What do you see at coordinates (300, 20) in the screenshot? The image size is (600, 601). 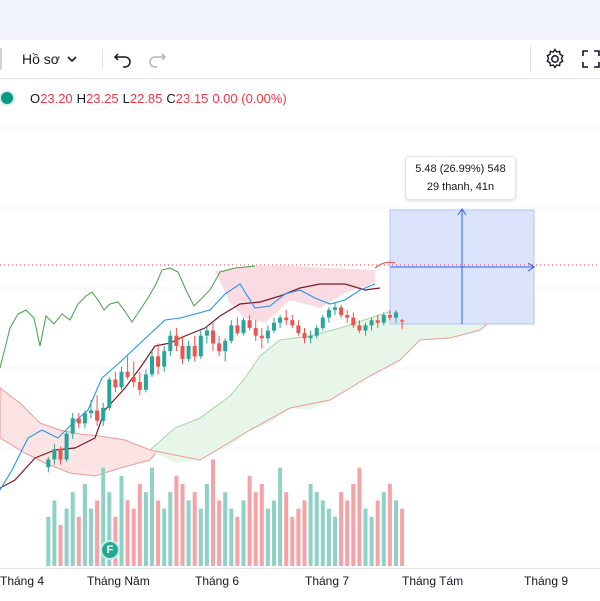 I see `top-strip` at bounding box center [300, 20].